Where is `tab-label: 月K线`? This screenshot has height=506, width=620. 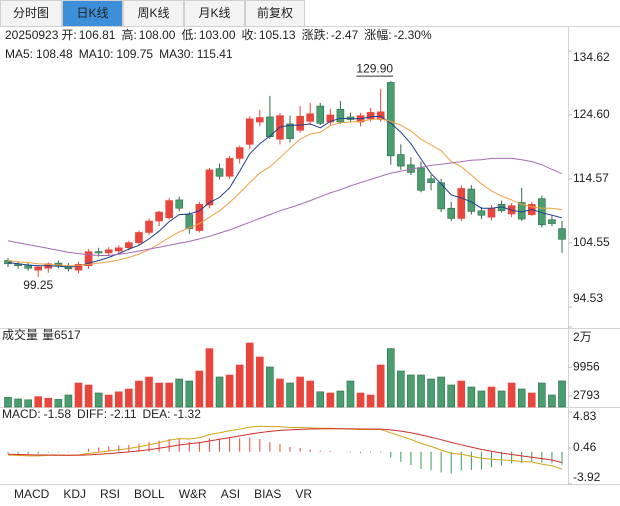
tab-label: 月K线 is located at coordinates (214, 13).